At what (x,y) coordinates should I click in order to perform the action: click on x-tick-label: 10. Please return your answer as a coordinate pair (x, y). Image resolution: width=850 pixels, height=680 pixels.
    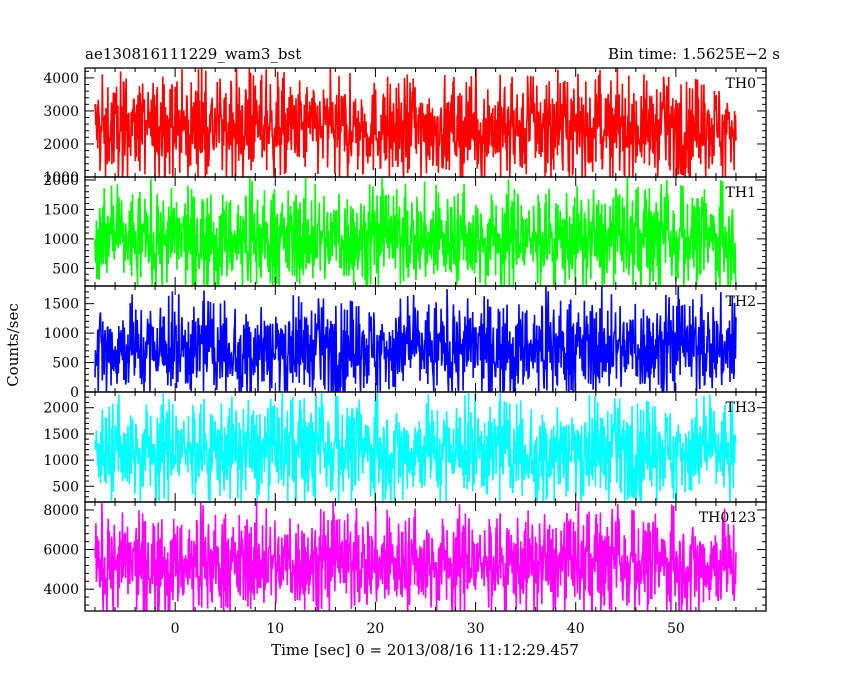
    Looking at the image, I should click on (275, 629).